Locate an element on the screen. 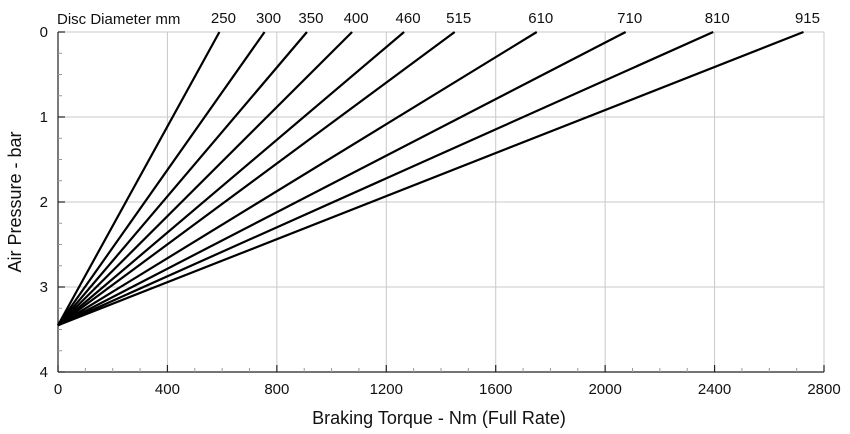  y-tick-label: 3 is located at coordinates (44, 287).